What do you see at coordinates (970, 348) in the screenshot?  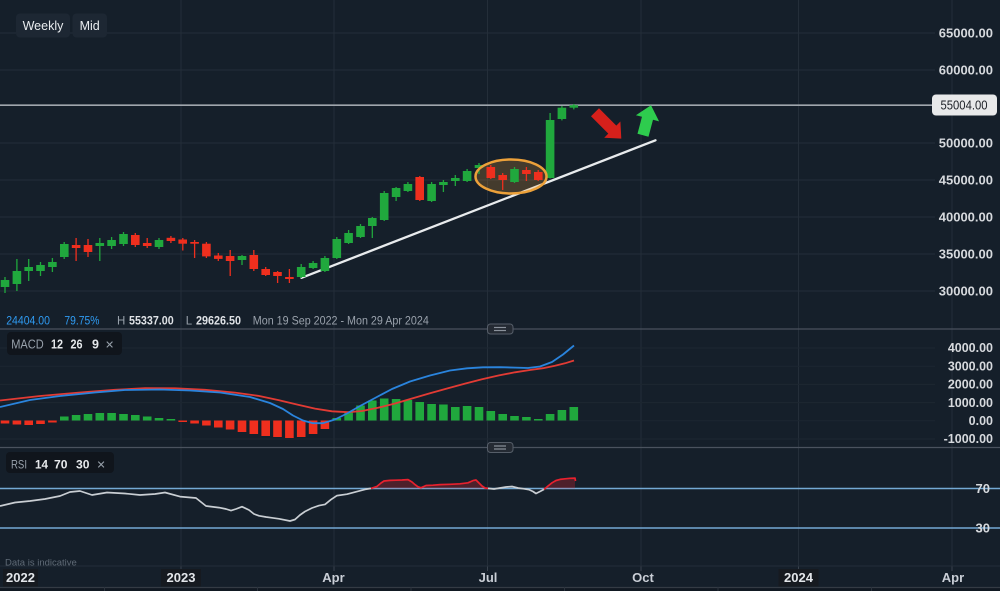 I see `svg-text: 4000.00` at bounding box center [970, 348].